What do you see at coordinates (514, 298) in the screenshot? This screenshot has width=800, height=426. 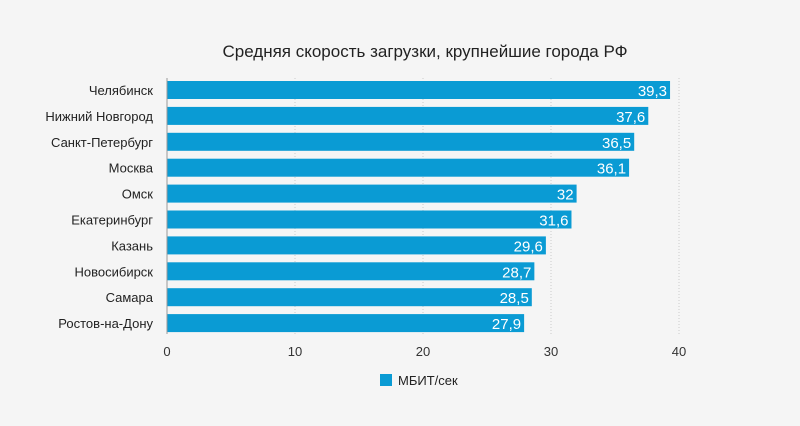 I see `bar-value-label: 28,5` at bounding box center [514, 298].